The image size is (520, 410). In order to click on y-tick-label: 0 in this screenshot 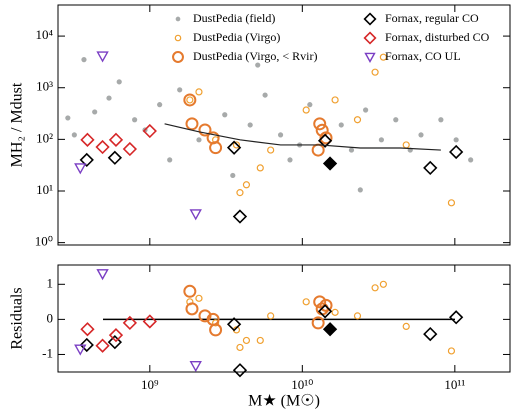, I will do `click(50, 317)`.